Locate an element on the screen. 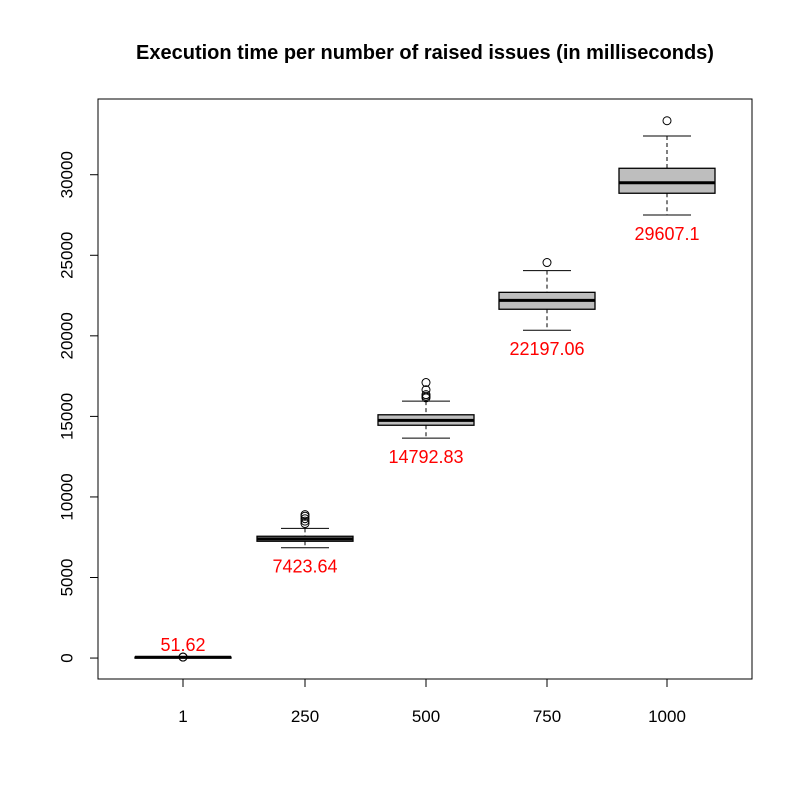  y-tick-label: 5000 is located at coordinates (66, 578).